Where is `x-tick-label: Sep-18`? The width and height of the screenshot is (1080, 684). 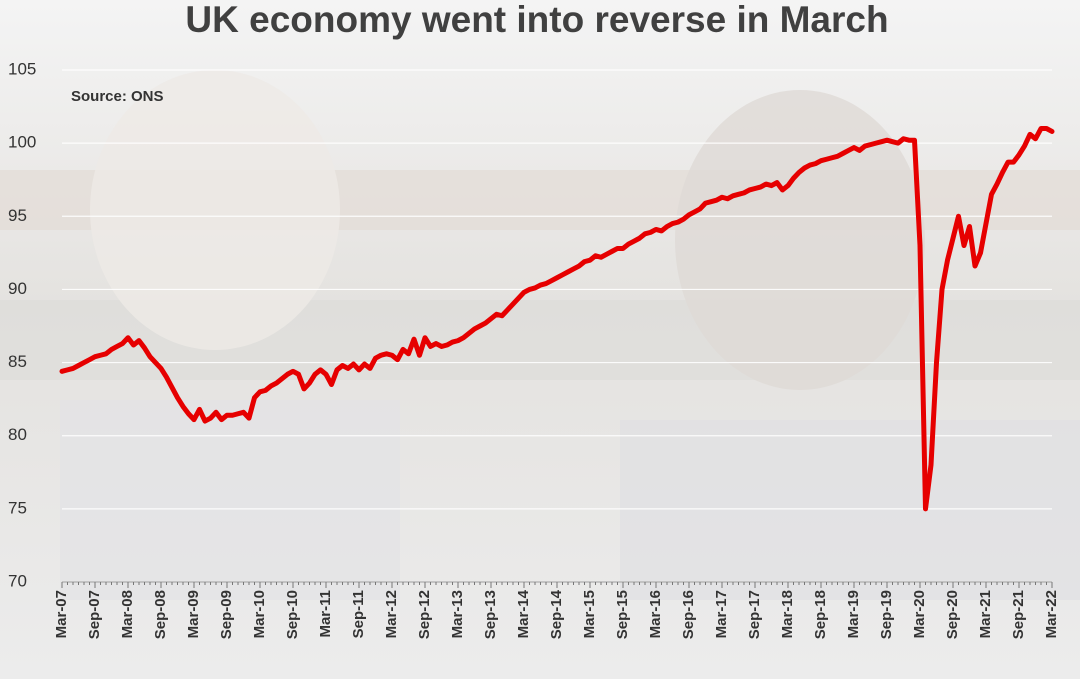 x-tick-label: Sep-18 is located at coordinates (820, 614).